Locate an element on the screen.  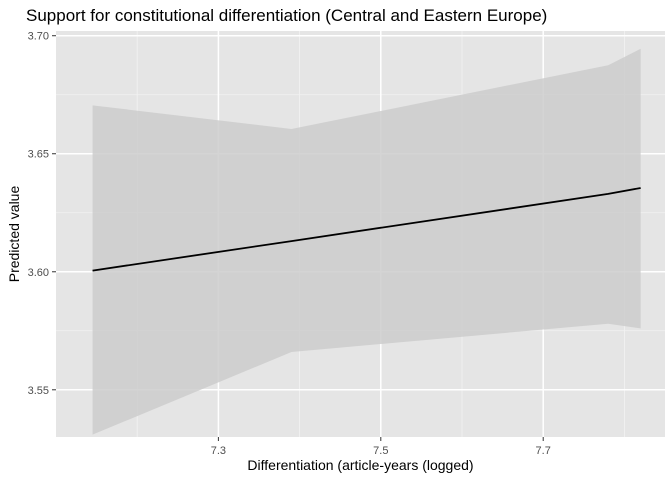
fit-line is located at coordinates (366, 229).